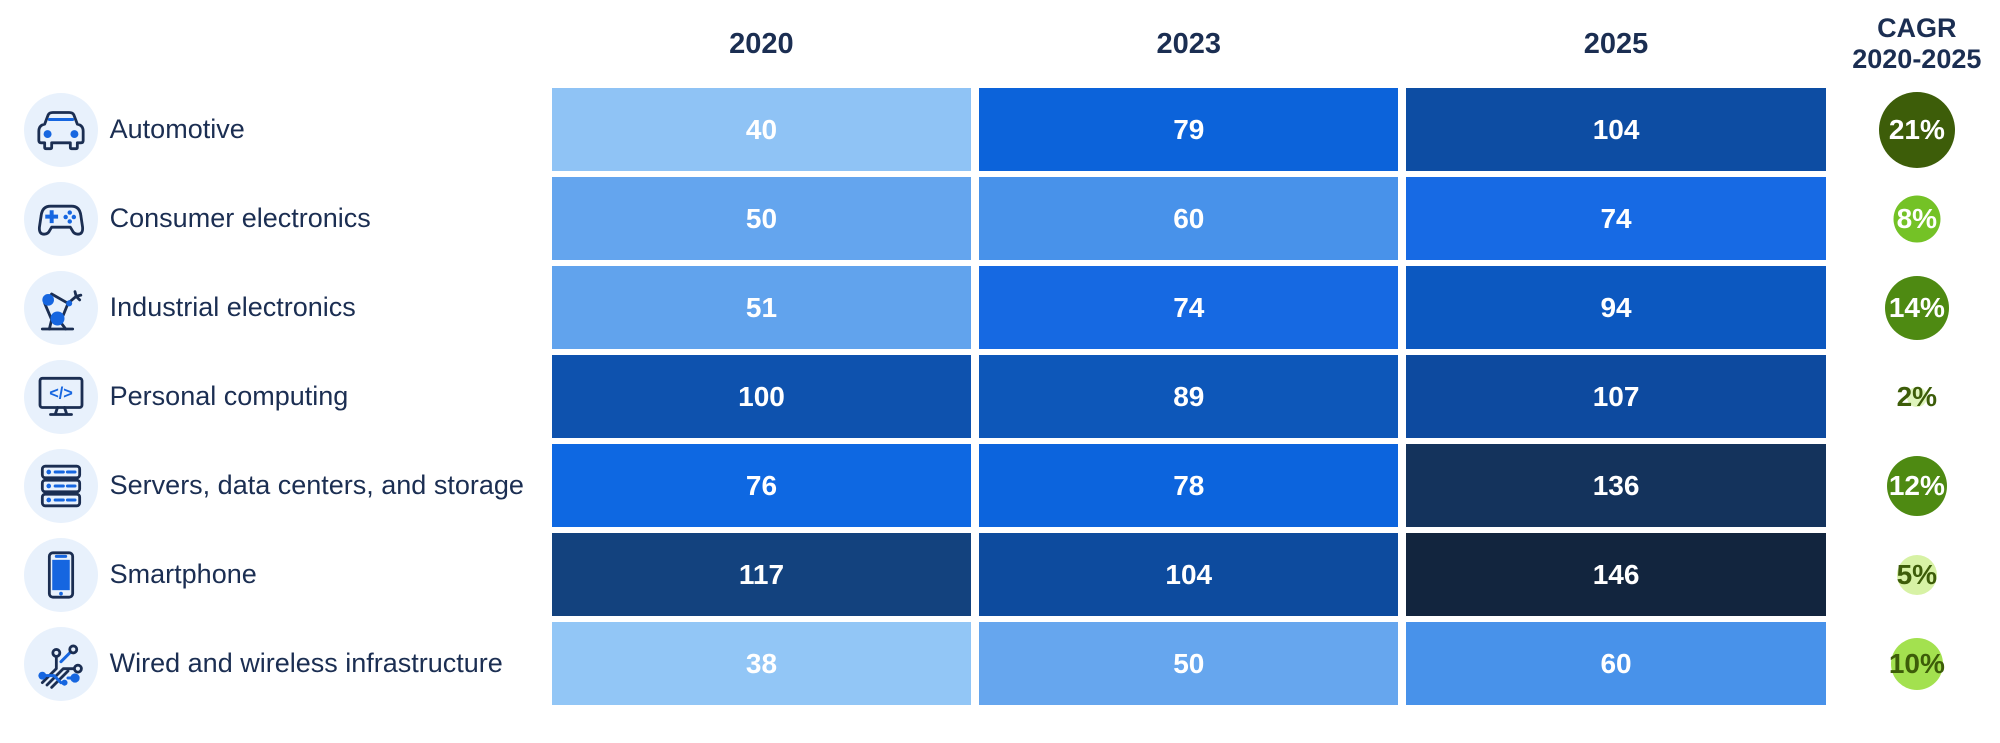 The width and height of the screenshot is (2000, 743). What do you see at coordinates (177, 129) in the screenshot?
I see `row-label: Automotive` at bounding box center [177, 129].